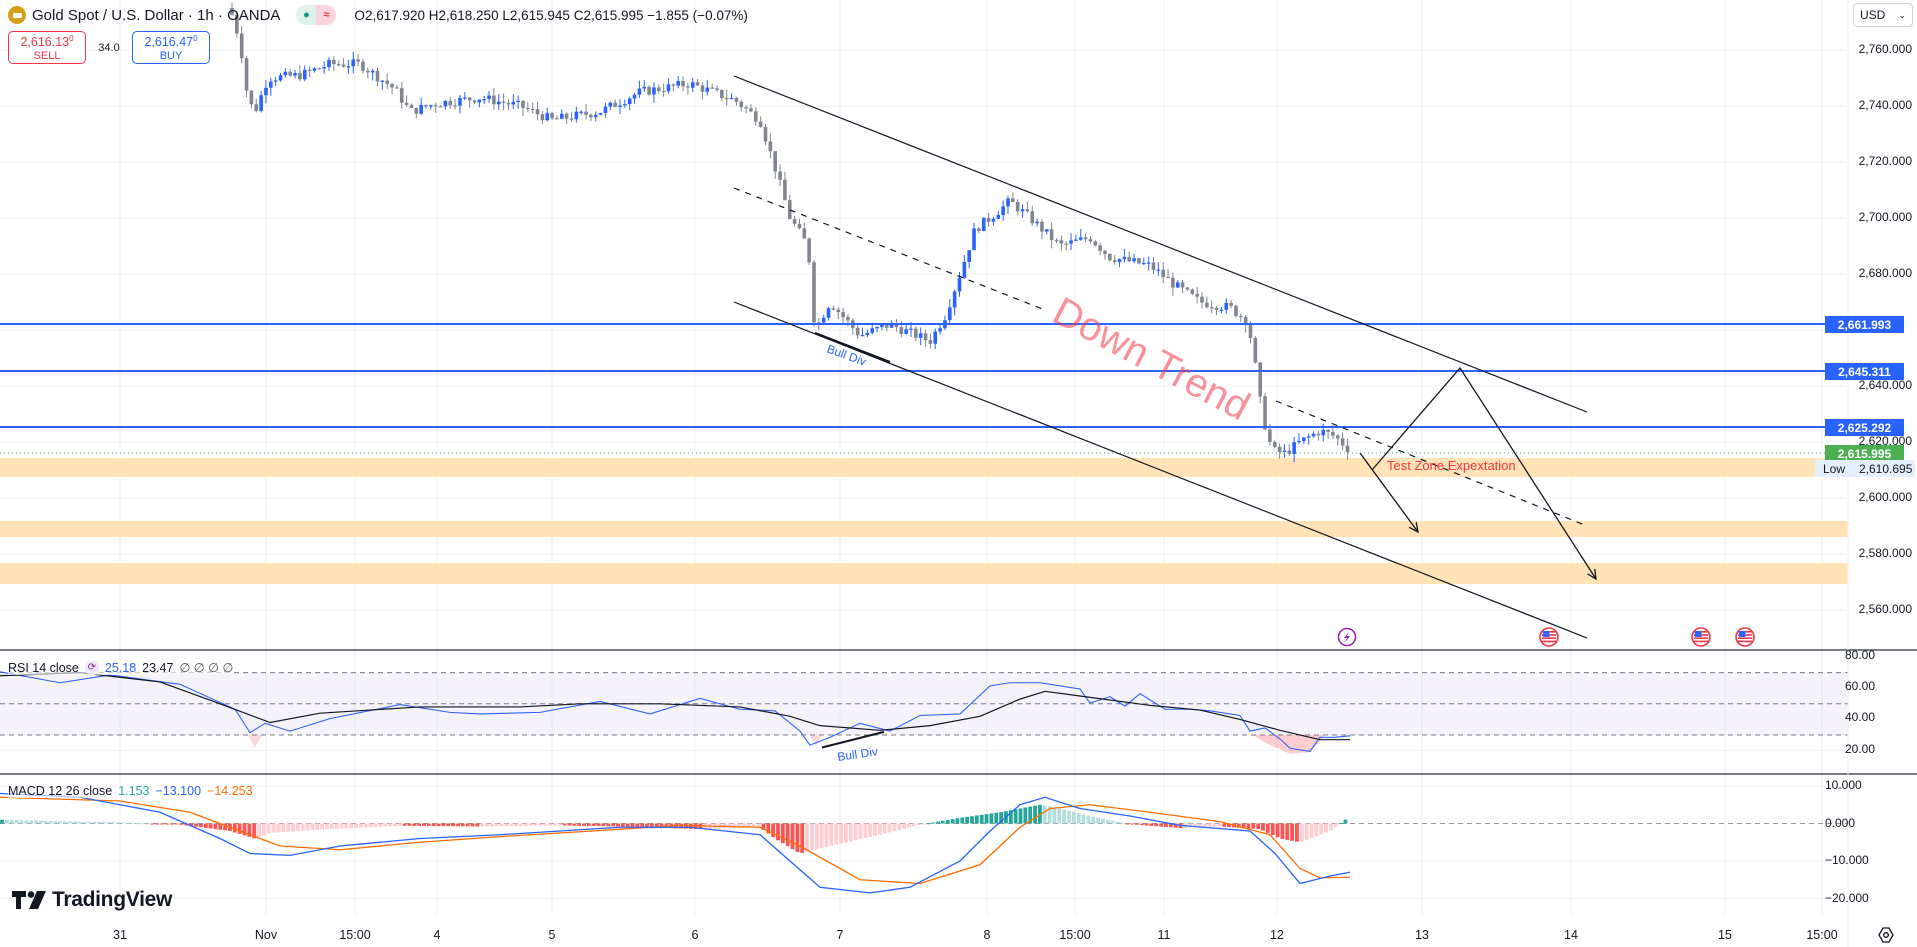 This screenshot has width=1917, height=947. Describe the element at coordinates (1885, 441) in the screenshot. I see `price-axis-label: 2,620.000` at that location.